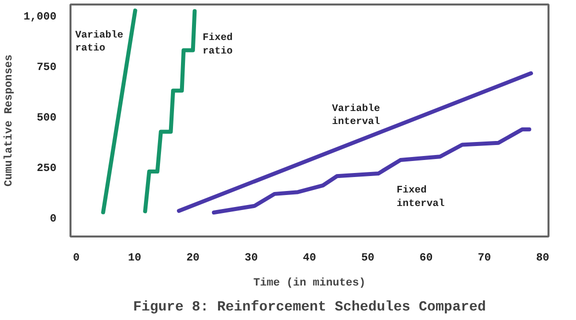  I want to click on series-label: Fixed ratio, so click(217, 45).